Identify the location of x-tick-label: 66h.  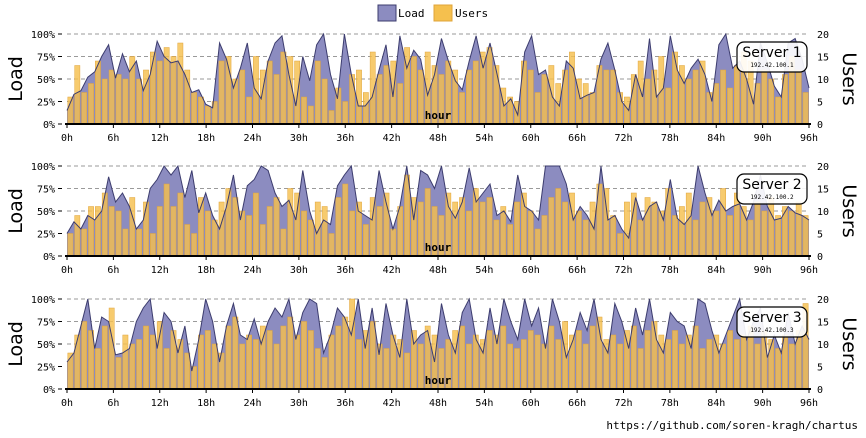
(577, 403).